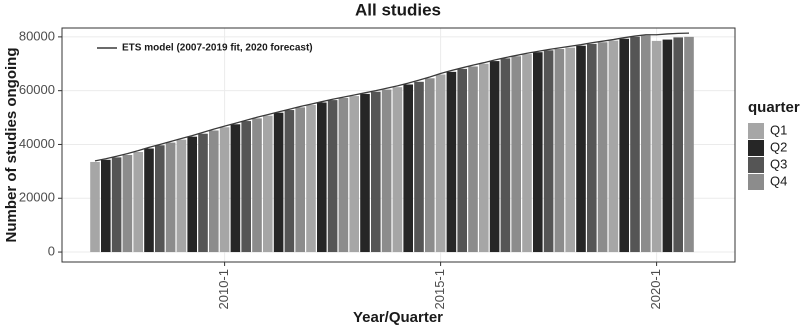 Image resolution: width=800 pixels, height=327 pixels. What do you see at coordinates (11, 145) in the screenshot?
I see `y-axis-title: Number of studies ongoing` at bounding box center [11, 145].